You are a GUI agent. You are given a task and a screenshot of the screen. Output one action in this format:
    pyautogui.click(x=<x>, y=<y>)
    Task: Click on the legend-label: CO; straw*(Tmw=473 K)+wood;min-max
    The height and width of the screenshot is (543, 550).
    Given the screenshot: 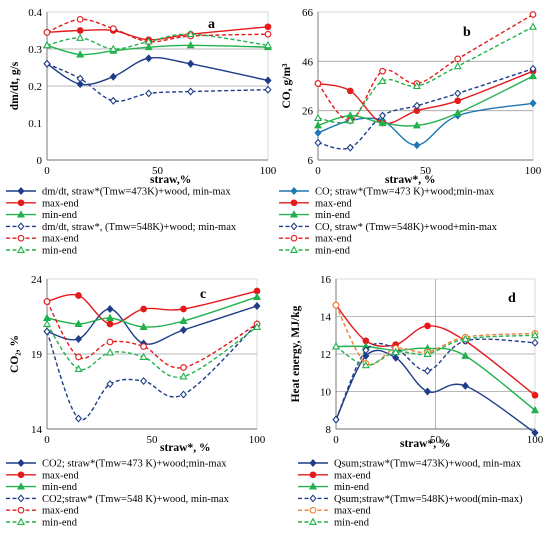 What is the action you would take?
    pyautogui.click(x=405, y=192)
    